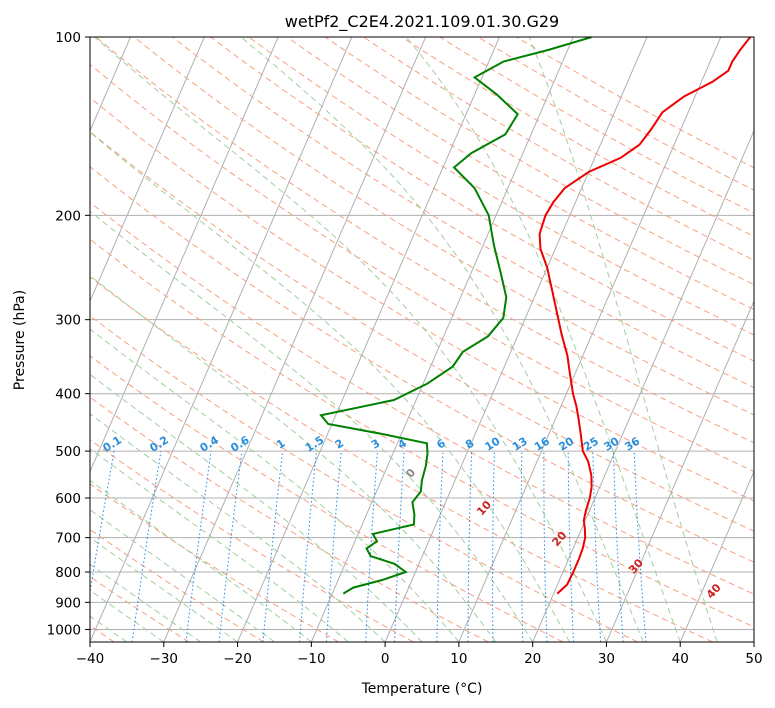 This screenshot has height=708, width=775. What do you see at coordinates (68, 321) in the screenshot?
I see `y-tick-label: 300` at bounding box center [68, 321].